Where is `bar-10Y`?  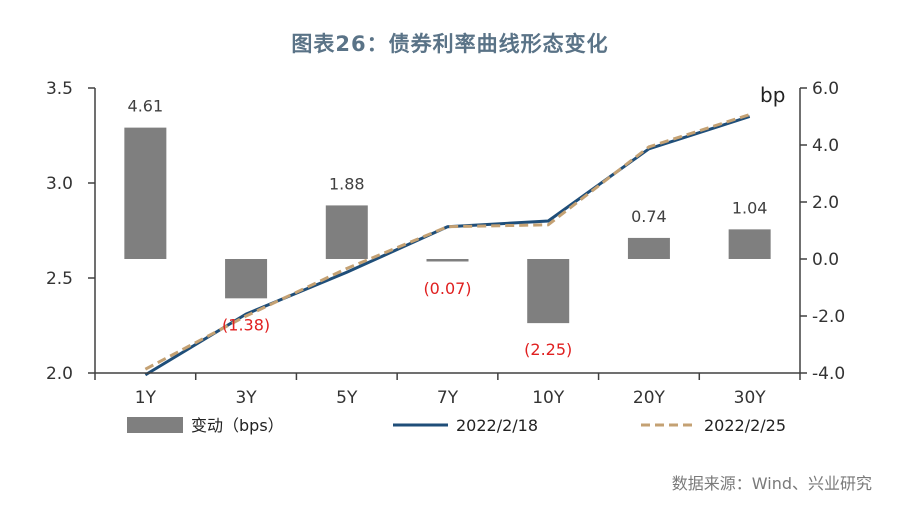
bar-10Y is located at coordinates (548, 291).